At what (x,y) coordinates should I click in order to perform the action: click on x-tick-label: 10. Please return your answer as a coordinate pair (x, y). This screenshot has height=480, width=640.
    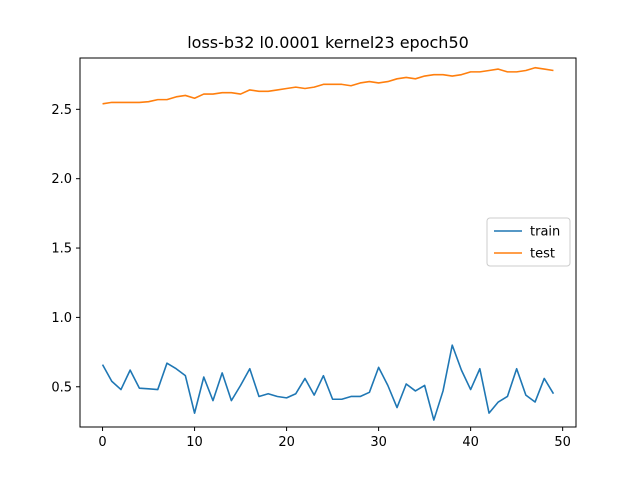
    Looking at the image, I should click on (194, 442).